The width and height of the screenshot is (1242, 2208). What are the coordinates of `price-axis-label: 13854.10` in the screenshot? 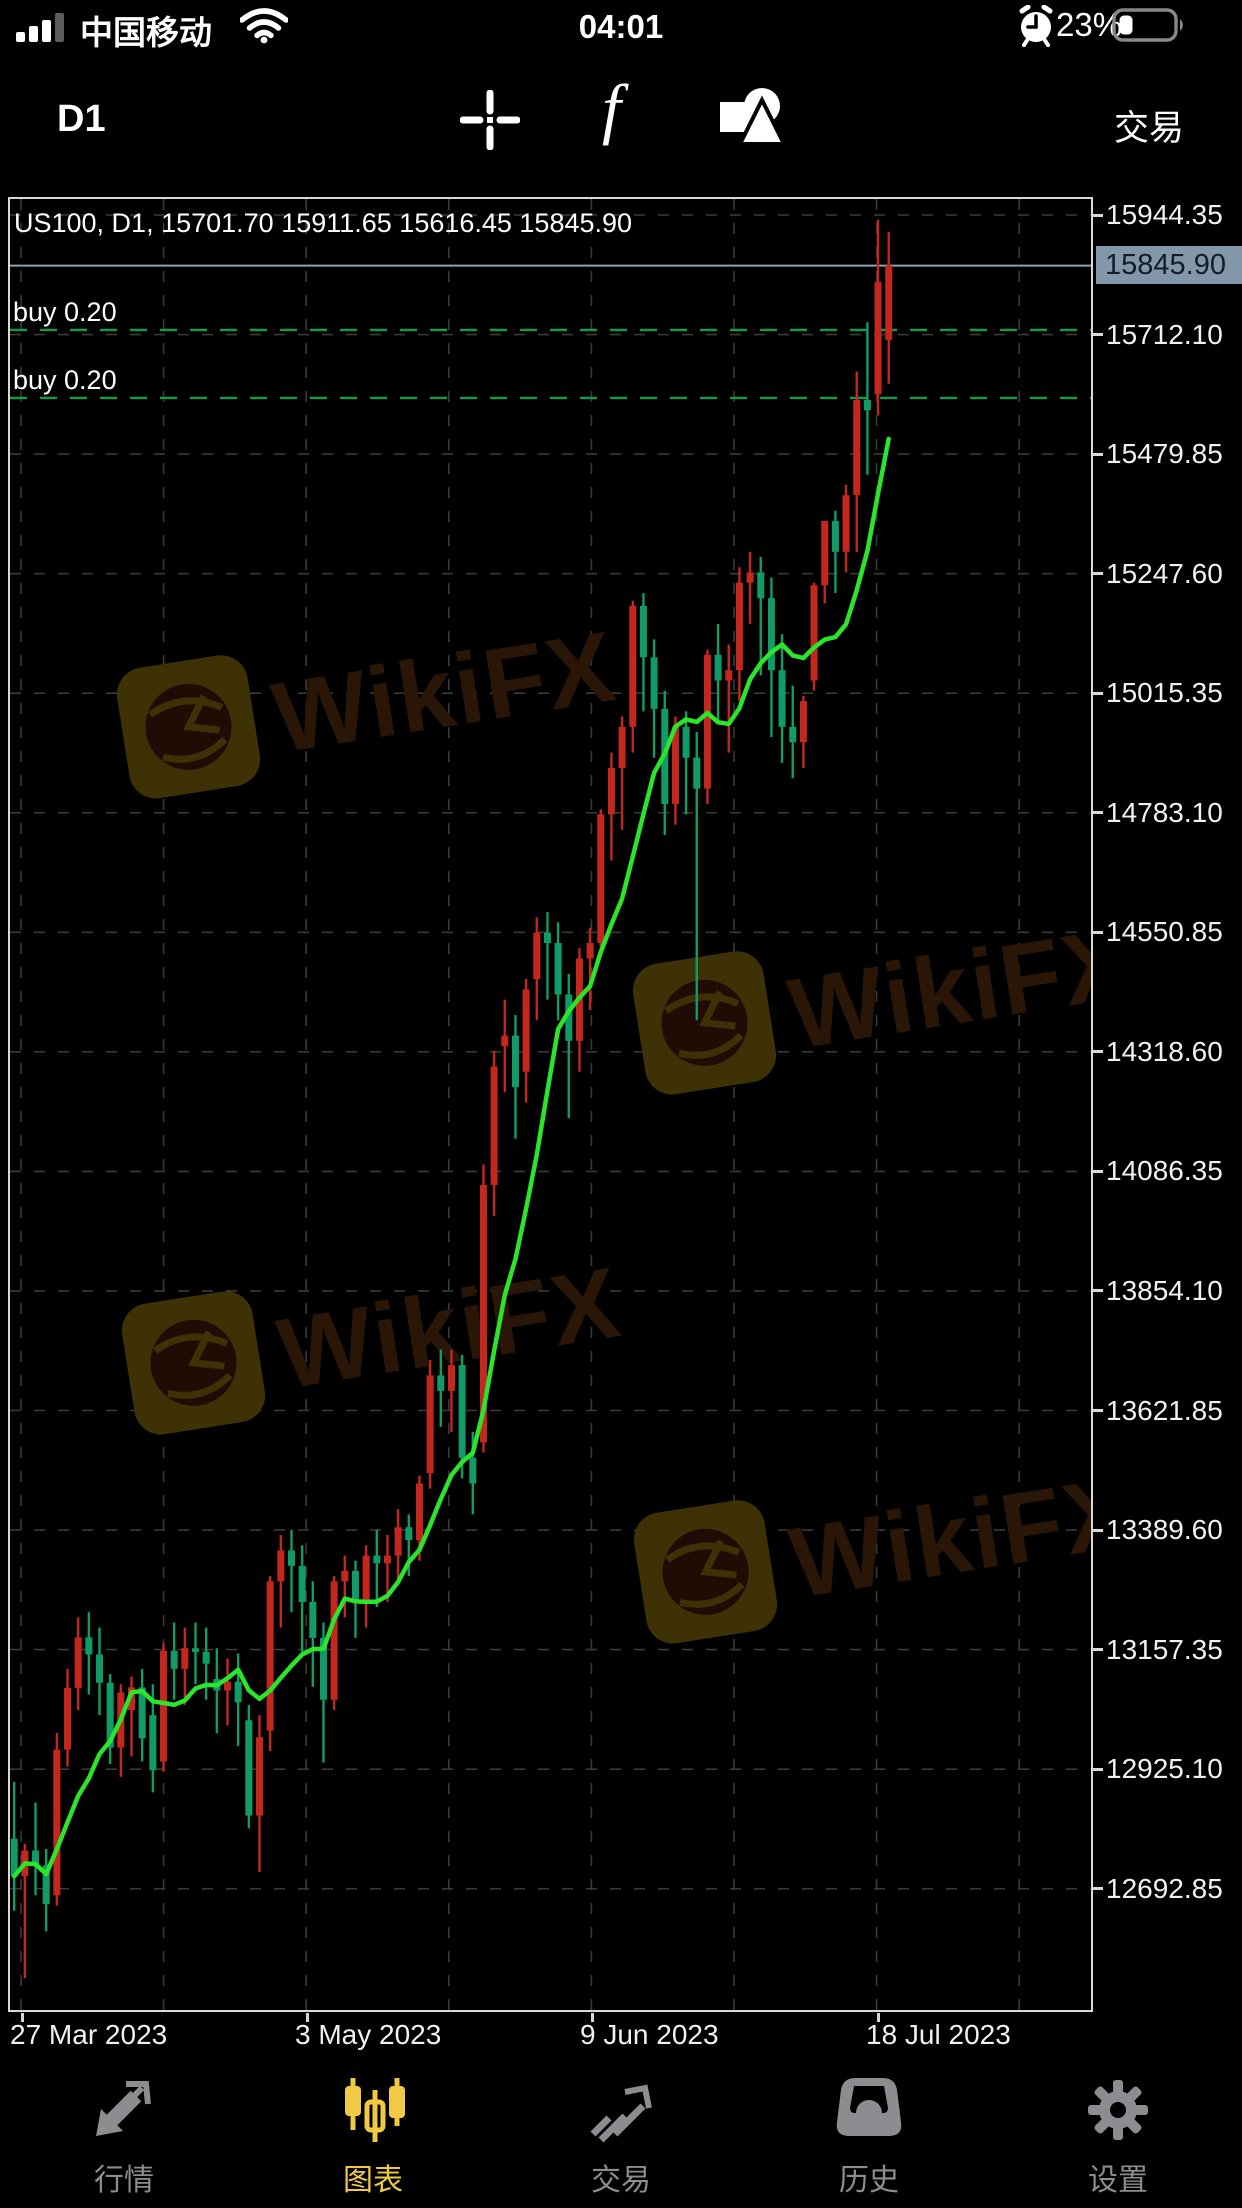 It's located at (1164, 1290).